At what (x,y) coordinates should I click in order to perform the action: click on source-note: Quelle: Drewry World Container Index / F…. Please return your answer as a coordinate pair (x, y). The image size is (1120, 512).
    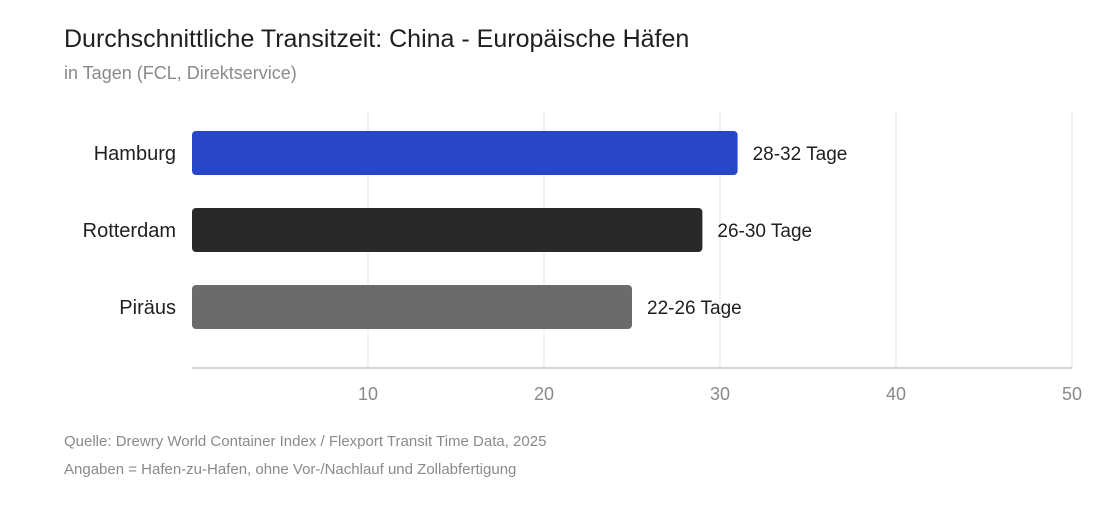
    Looking at the image, I should click on (305, 441).